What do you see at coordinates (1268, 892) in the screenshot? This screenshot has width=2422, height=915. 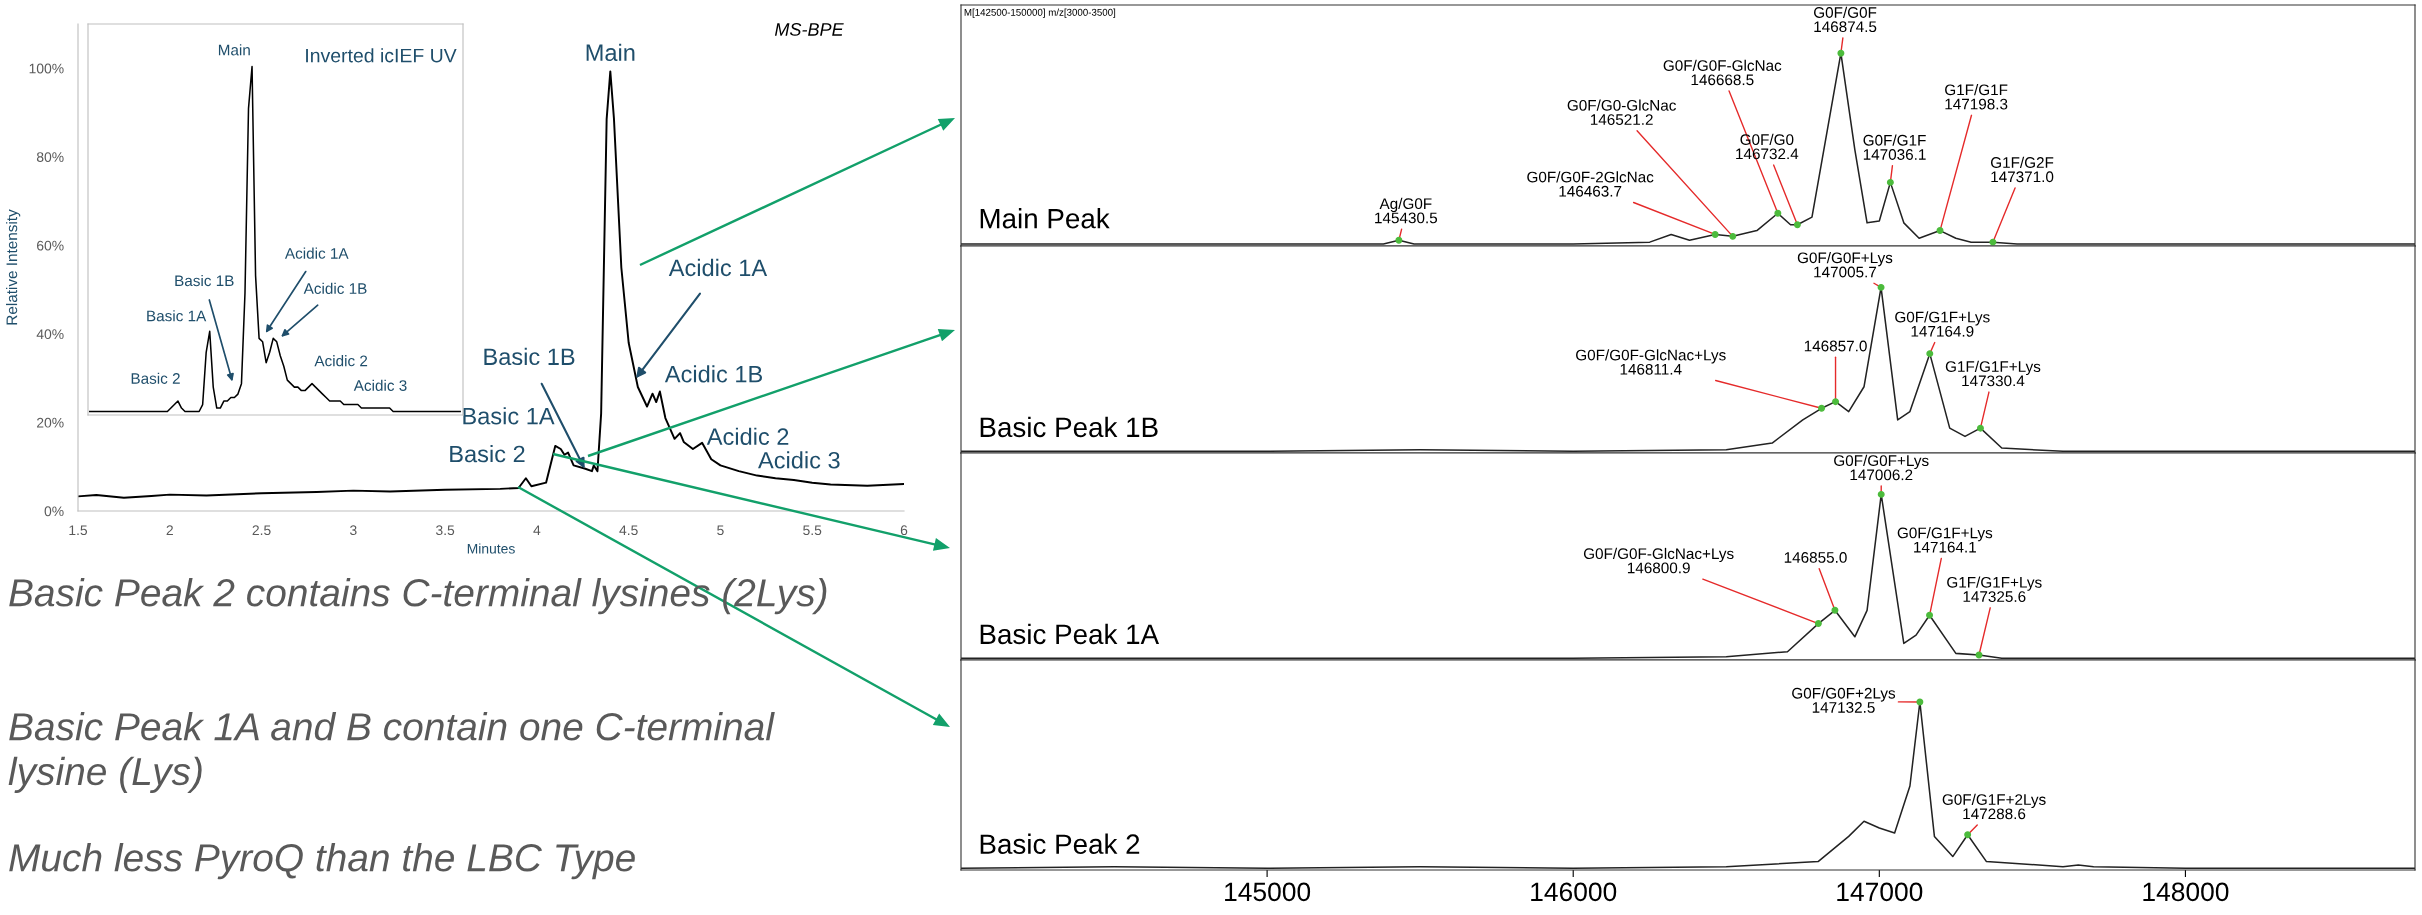 I see `x-tick-label: 145000` at bounding box center [1268, 892].